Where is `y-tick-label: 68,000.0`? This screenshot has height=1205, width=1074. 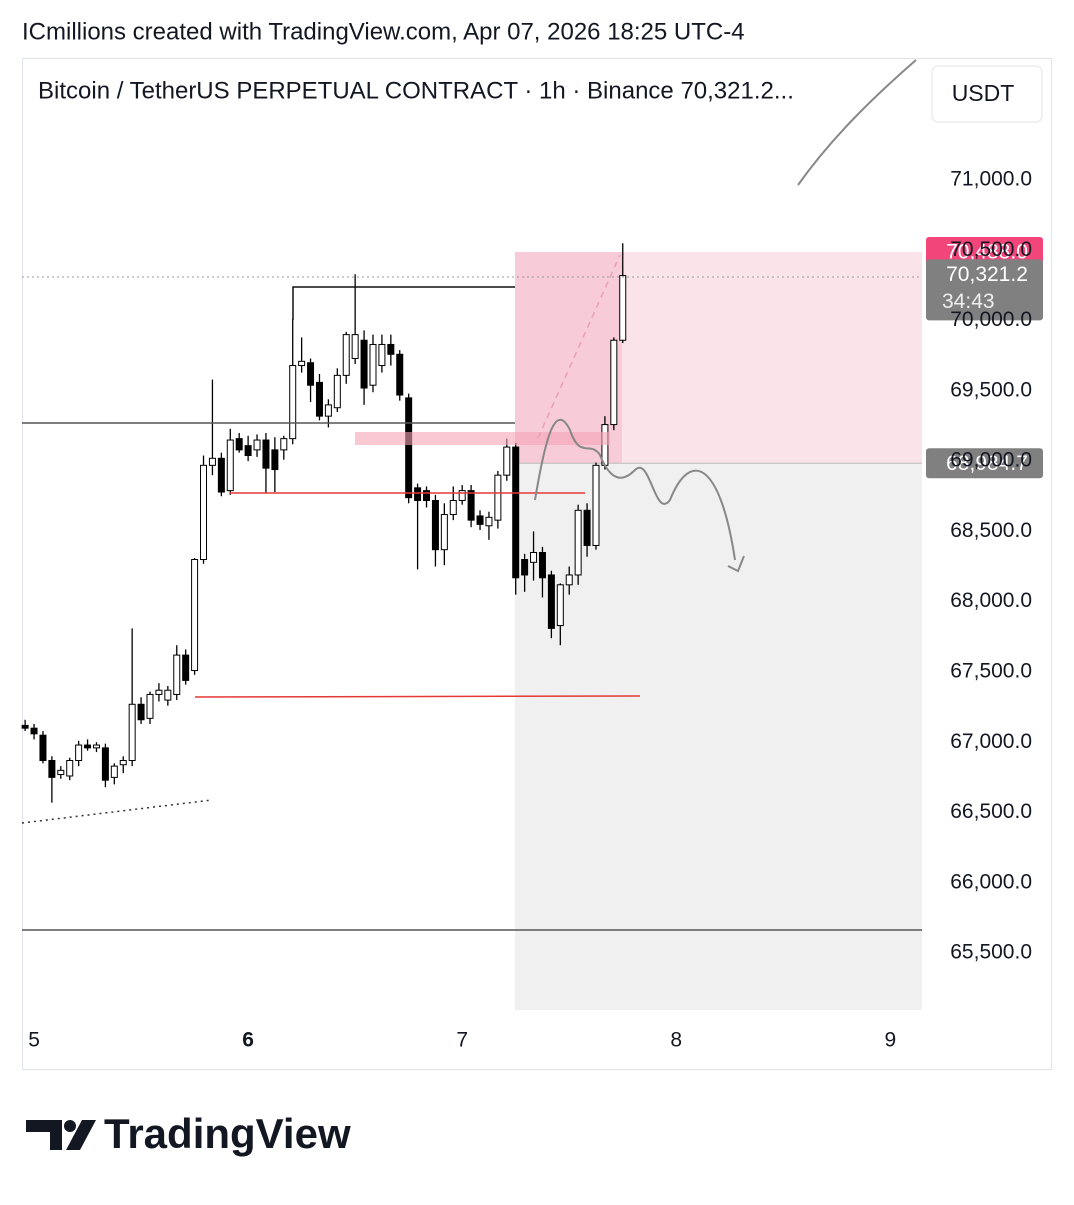 y-tick-label: 68,000.0 is located at coordinates (991, 600).